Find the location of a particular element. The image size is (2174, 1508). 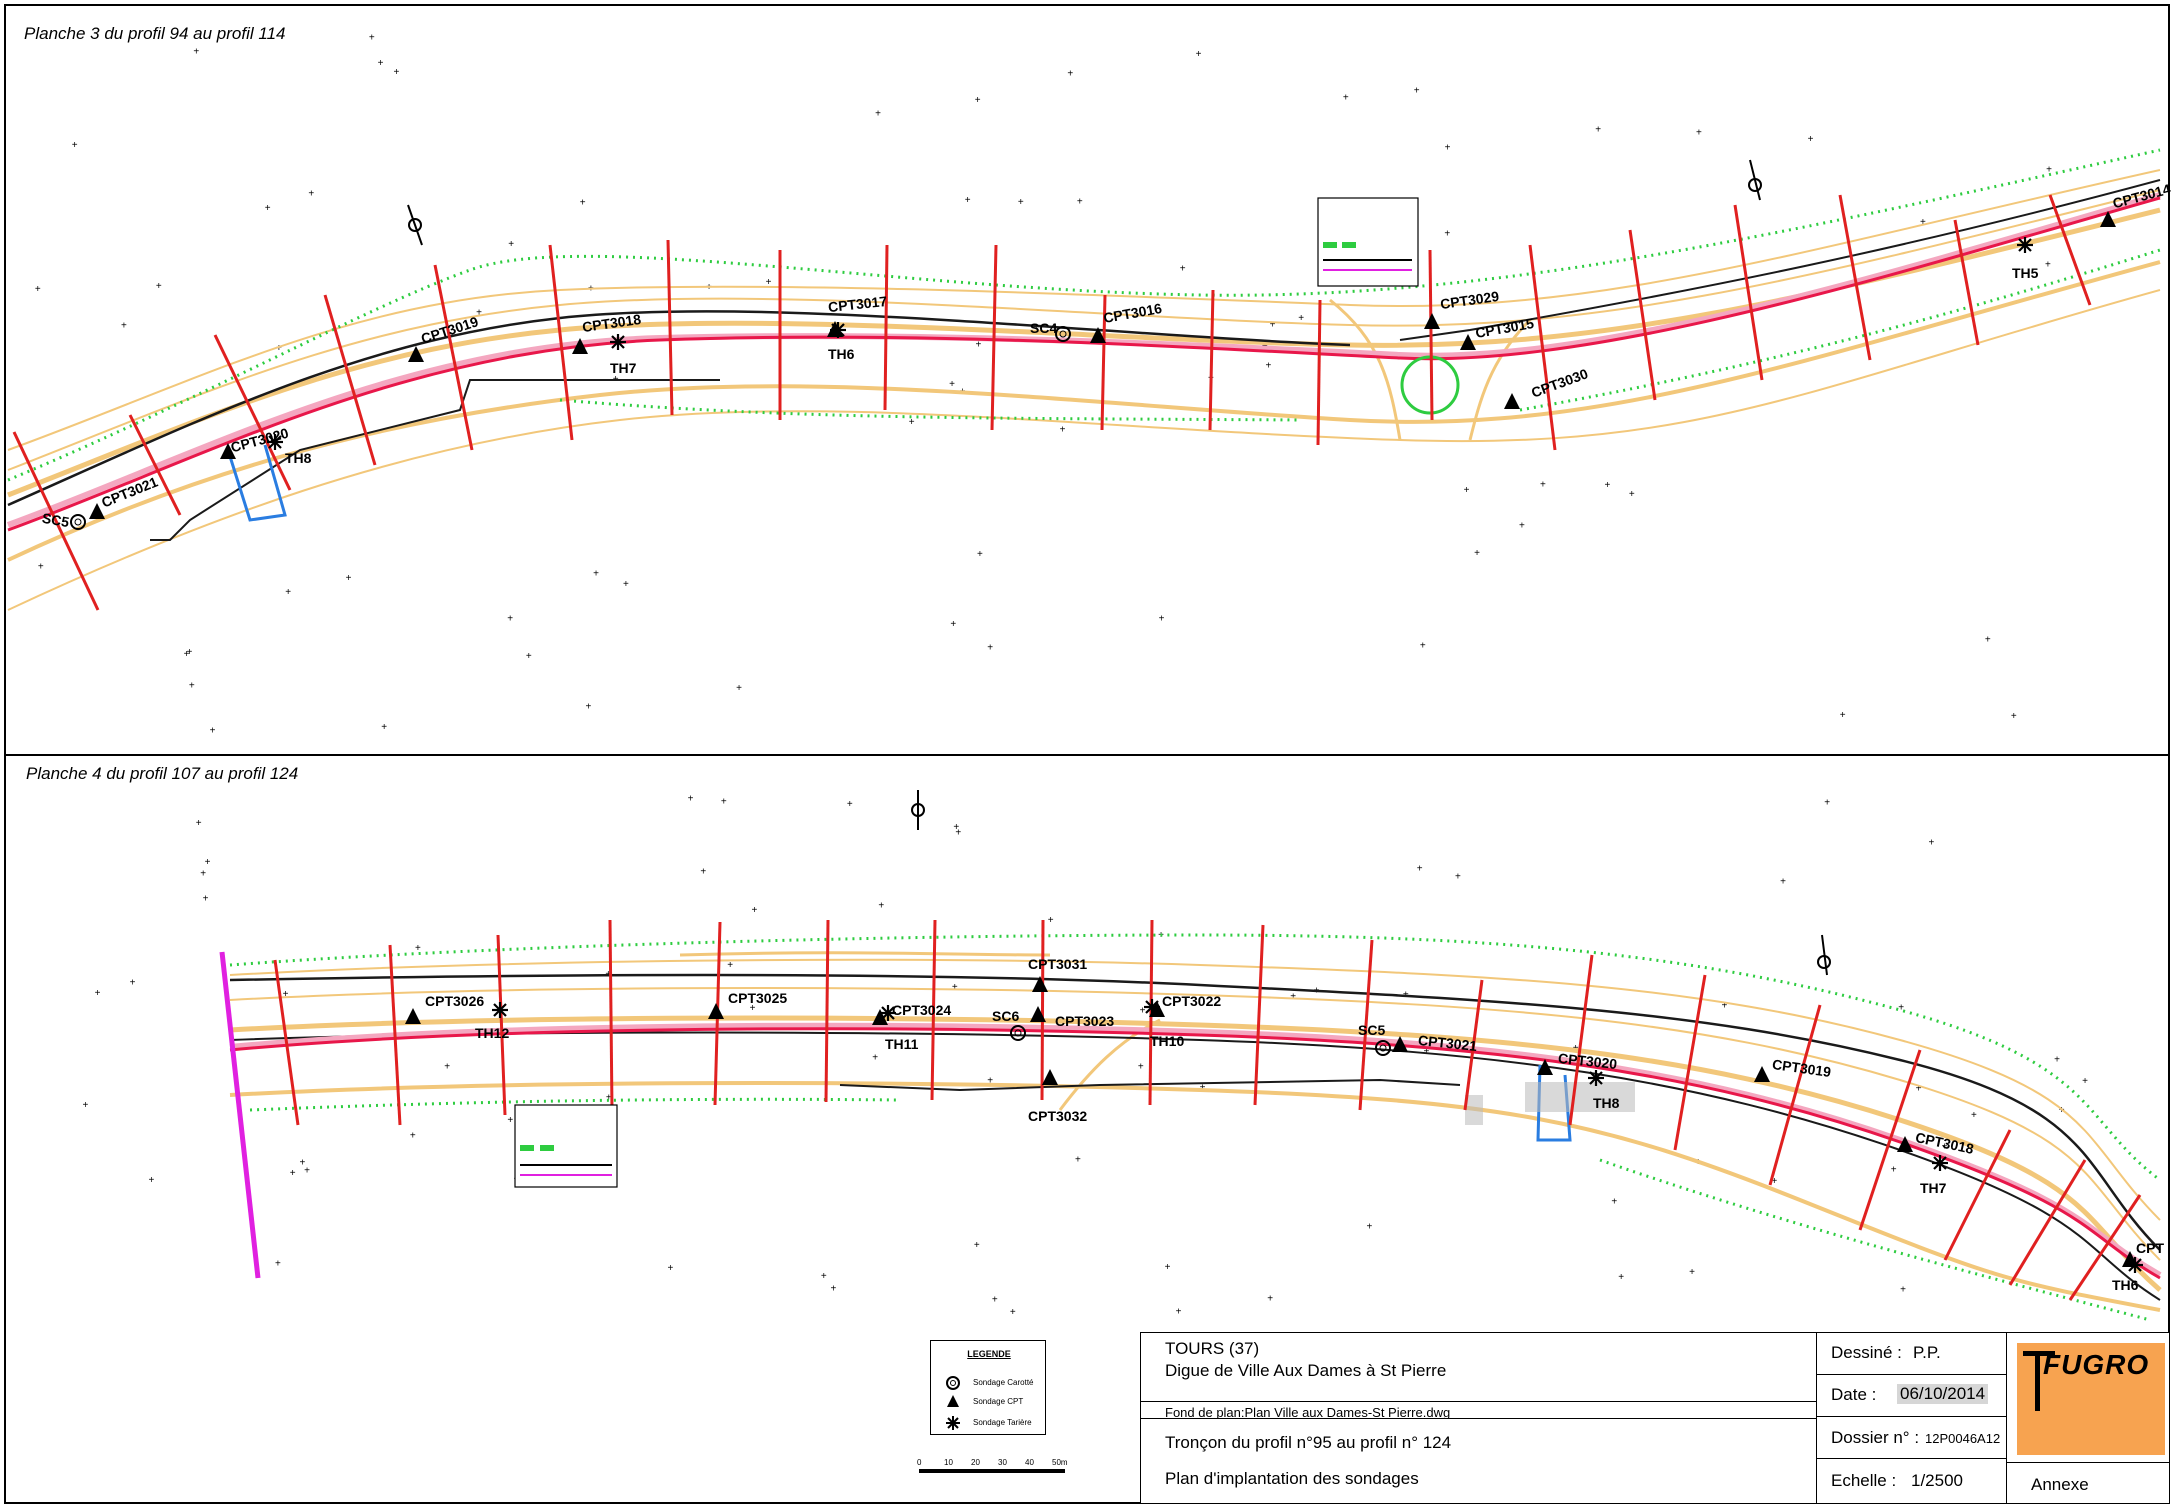

plan4-label: CPT3025 is located at coordinates (758, 998).